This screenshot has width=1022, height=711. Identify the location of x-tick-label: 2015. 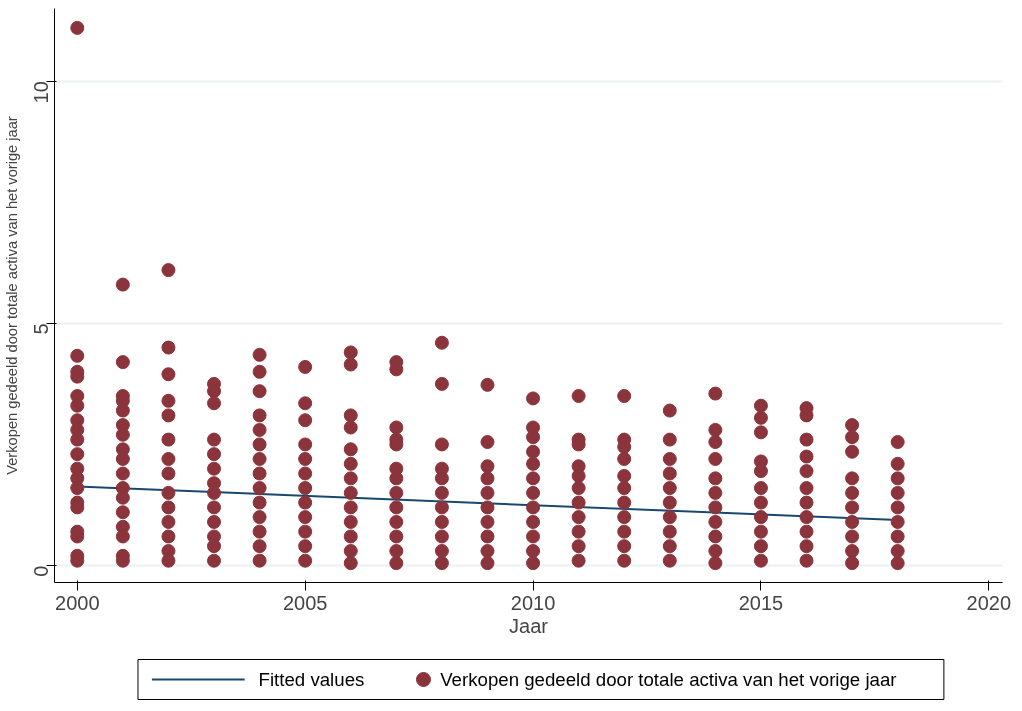
(761, 602).